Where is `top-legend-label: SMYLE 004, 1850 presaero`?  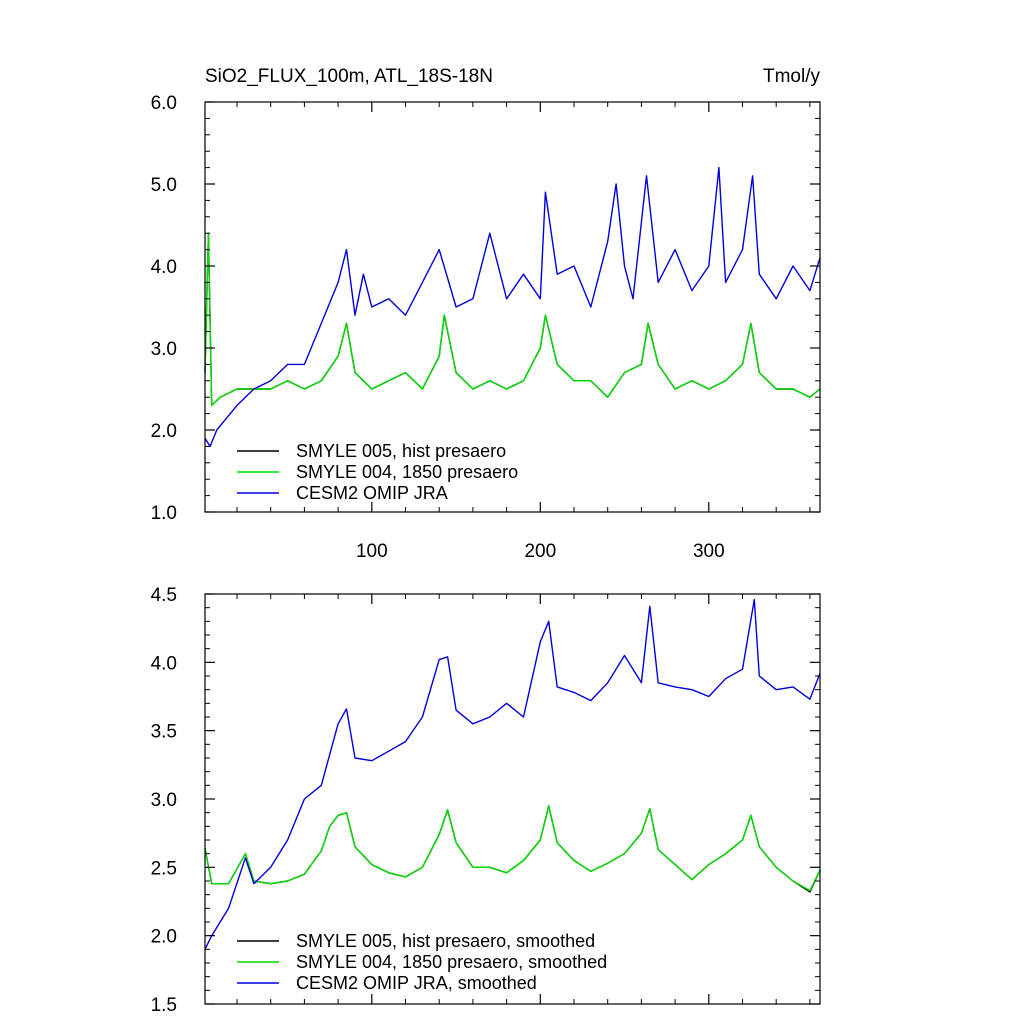
top-legend-label: SMYLE 004, 1850 presaero is located at coordinates (407, 472).